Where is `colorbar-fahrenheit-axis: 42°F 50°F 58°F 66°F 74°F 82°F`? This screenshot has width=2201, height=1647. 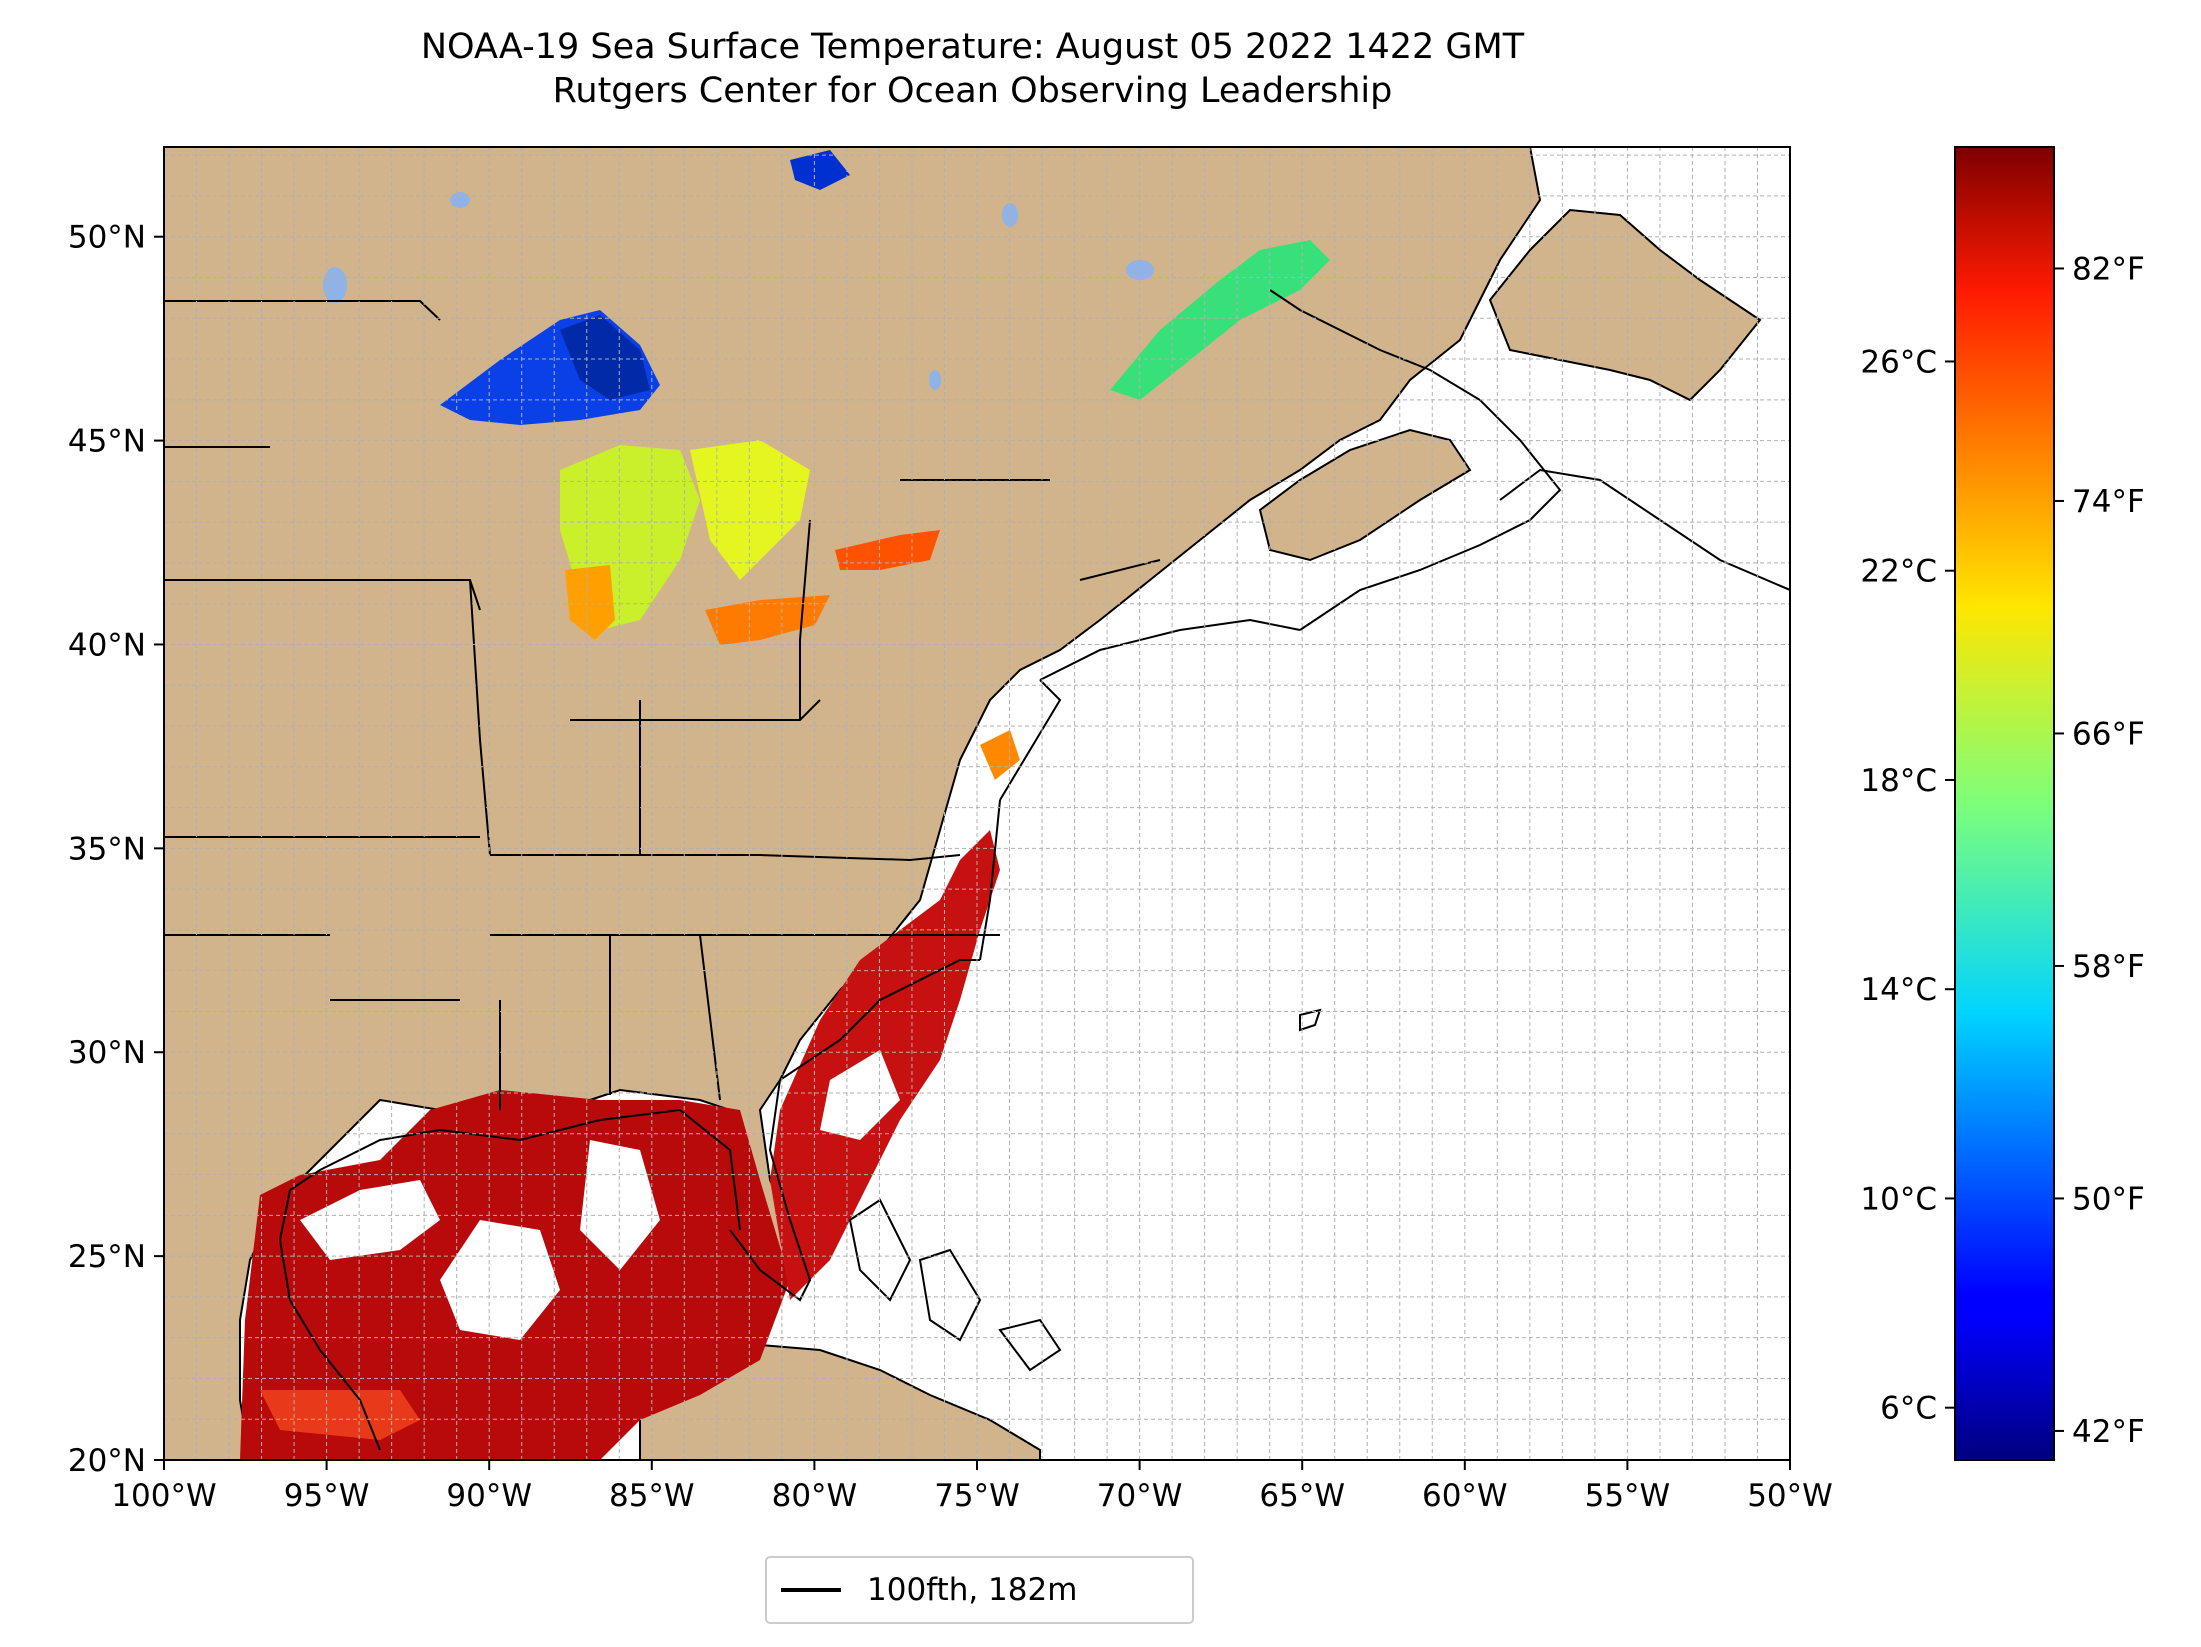 colorbar-fahrenheit-axis: 42°F 50°F 58°F 66°F 74°F 82°F is located at coordinates (2099, 850).